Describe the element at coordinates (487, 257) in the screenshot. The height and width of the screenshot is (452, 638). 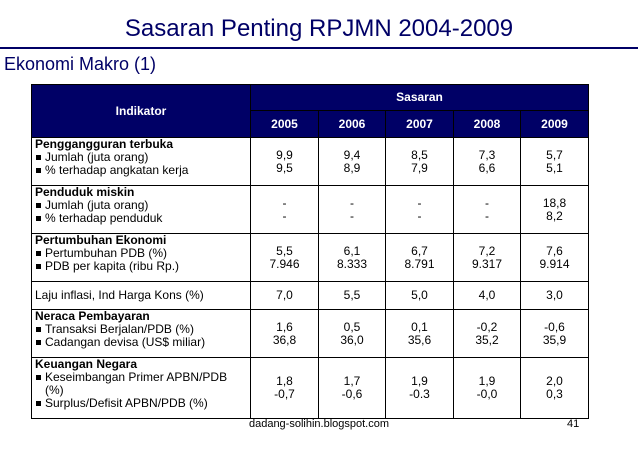
I see `value-cell: 7,2 9.317` at that location.